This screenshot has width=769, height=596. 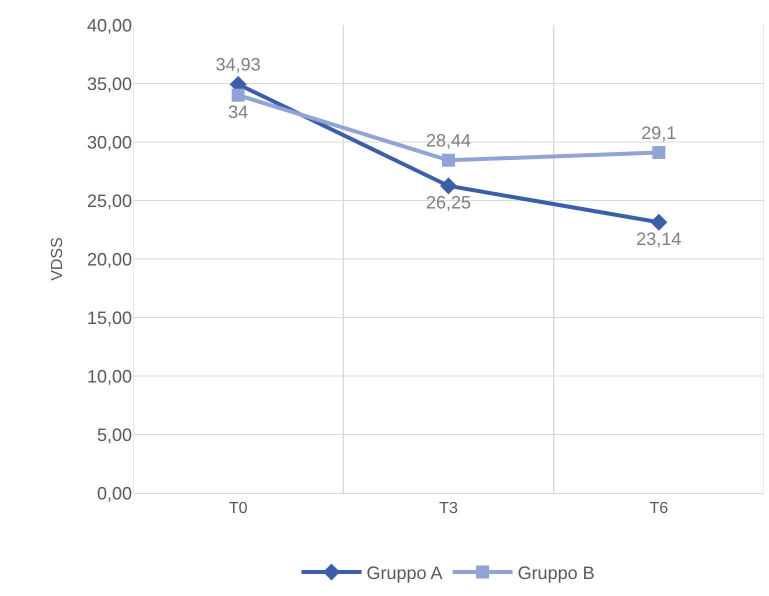 What do you see at coordinates (238, 112) in the screenshot?
I see `data-label: 34` at bounding box center [238, 112].